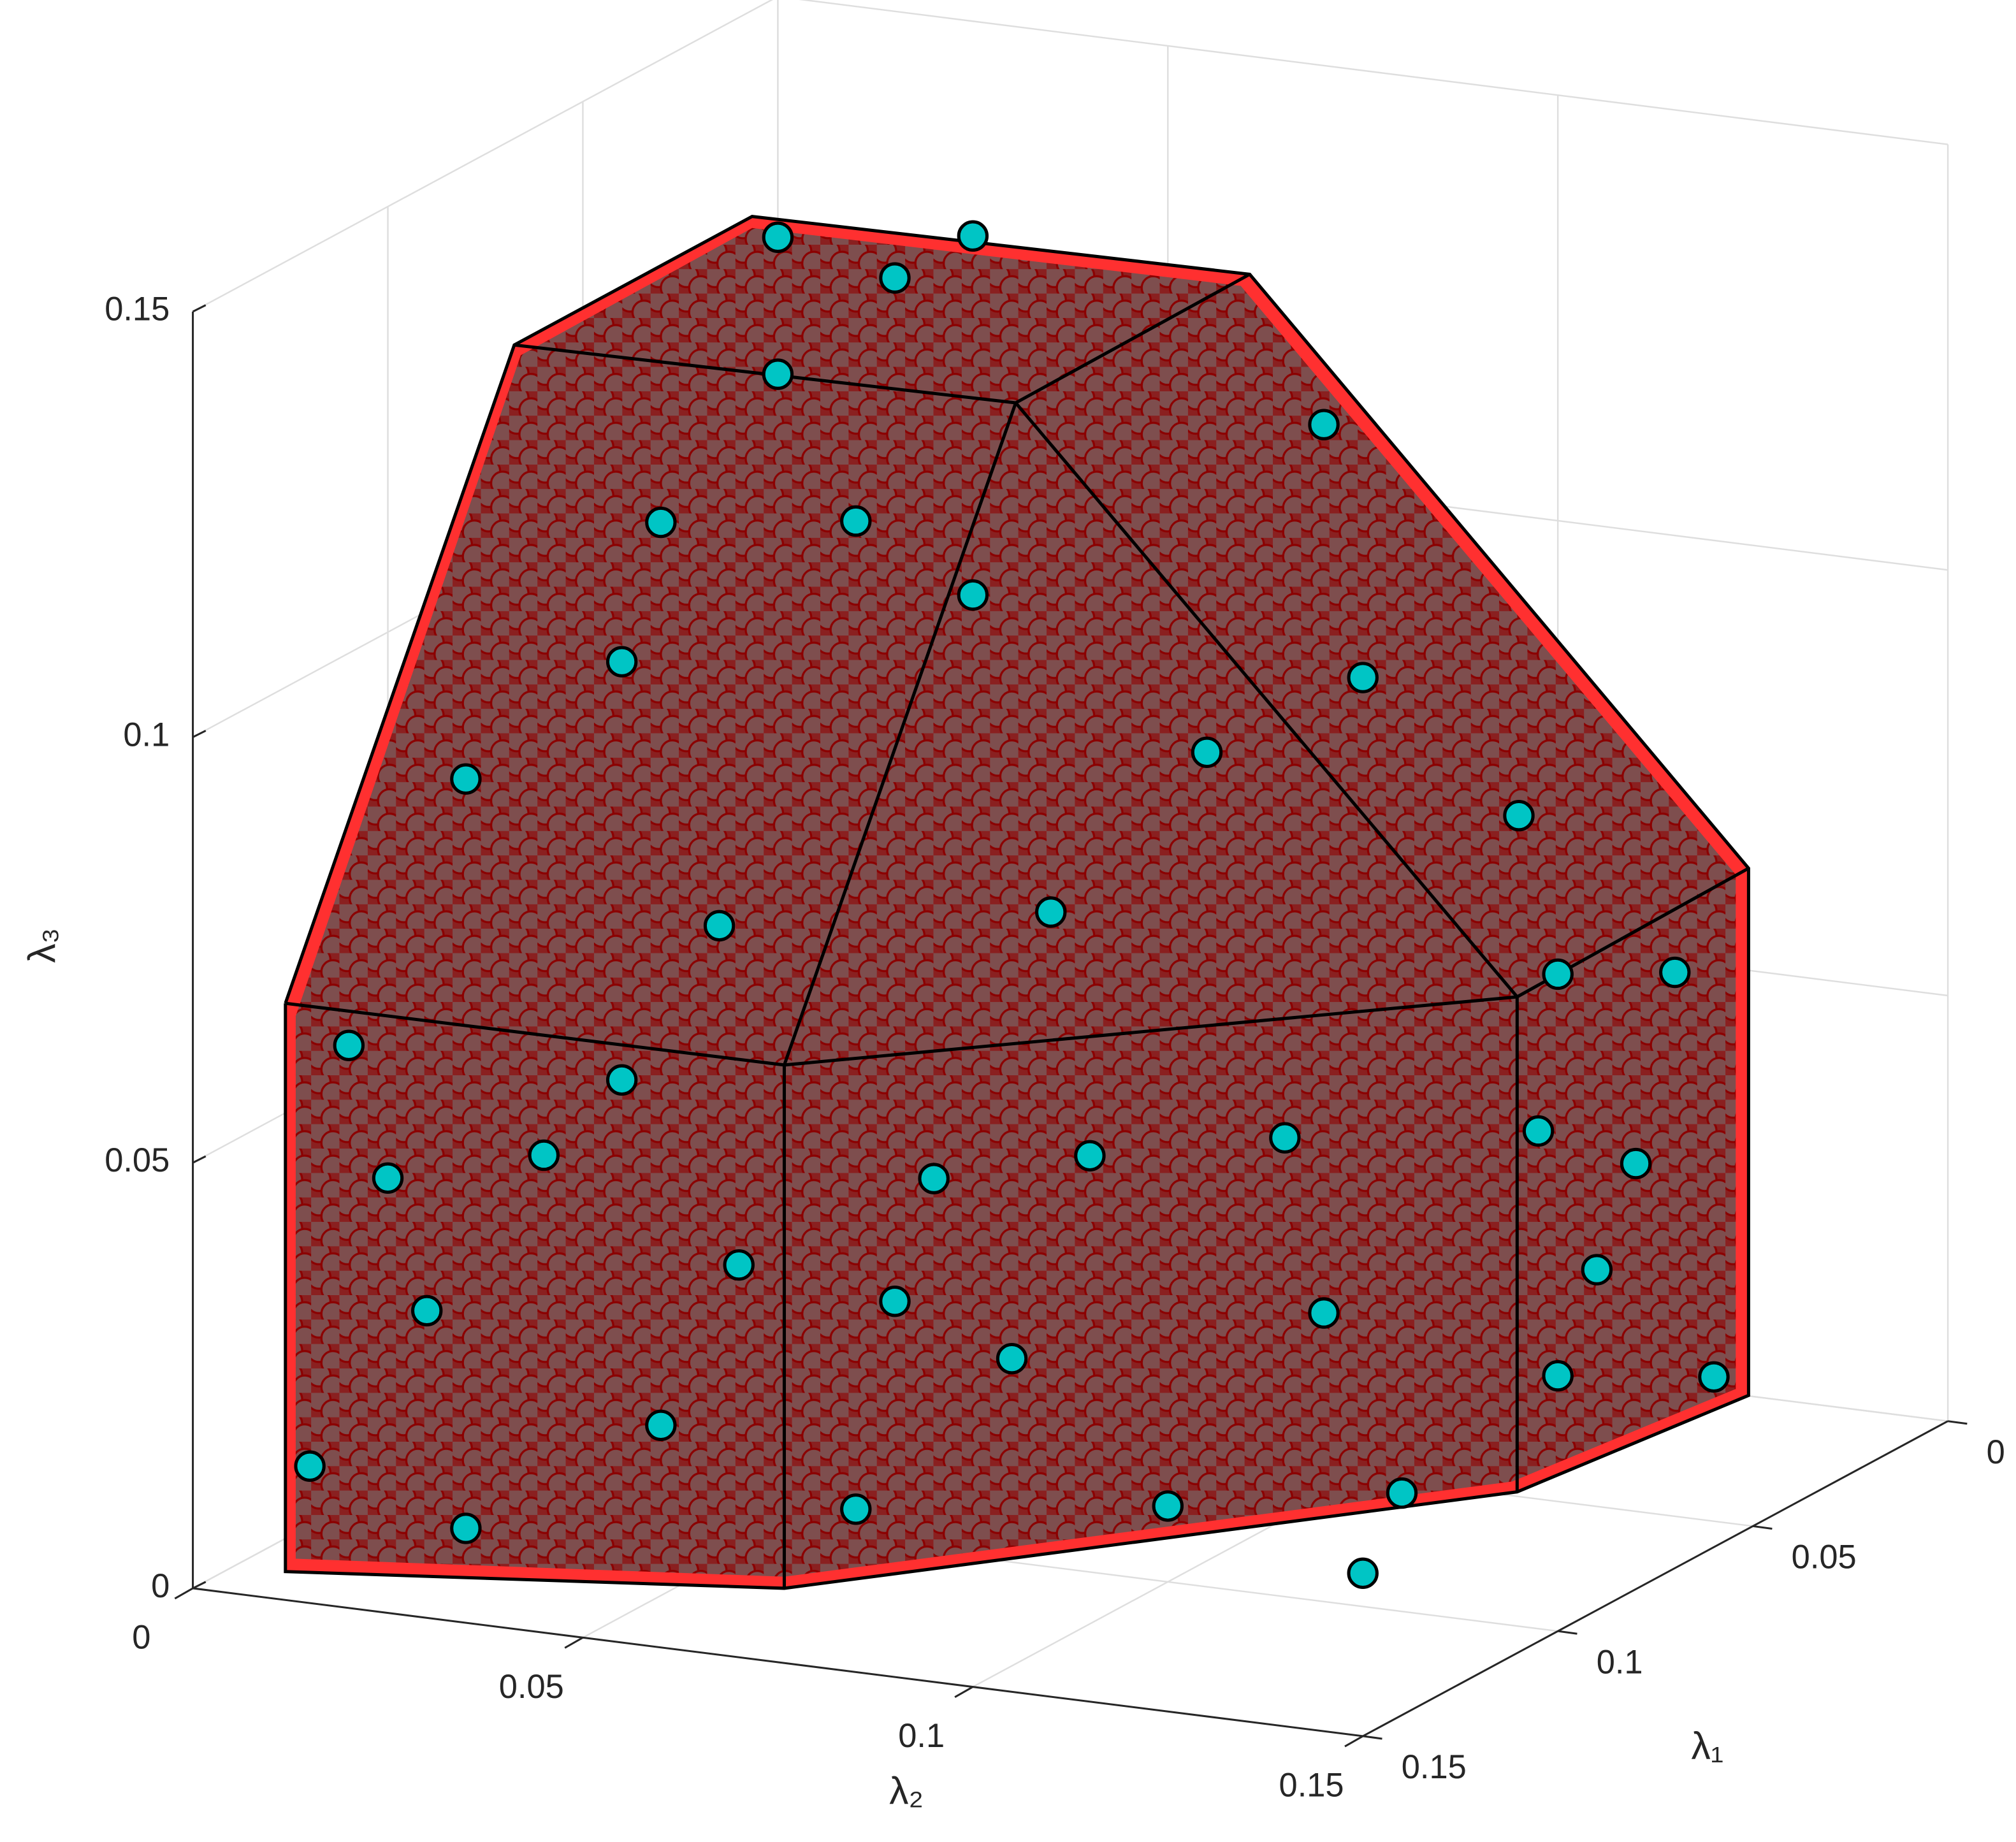 The image size is (2016, 1842). I want to click on z-tick-label: 0.1, so click(146, 734).